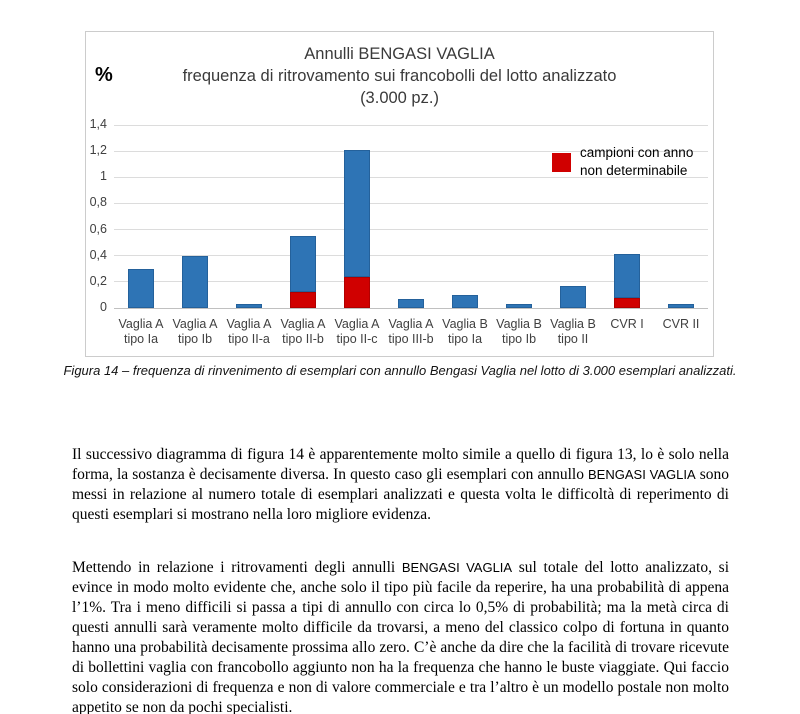 This screenshot has height=714, width=800. I want to click on x-tick-label-line: tipo II-b, so click(303, 339).